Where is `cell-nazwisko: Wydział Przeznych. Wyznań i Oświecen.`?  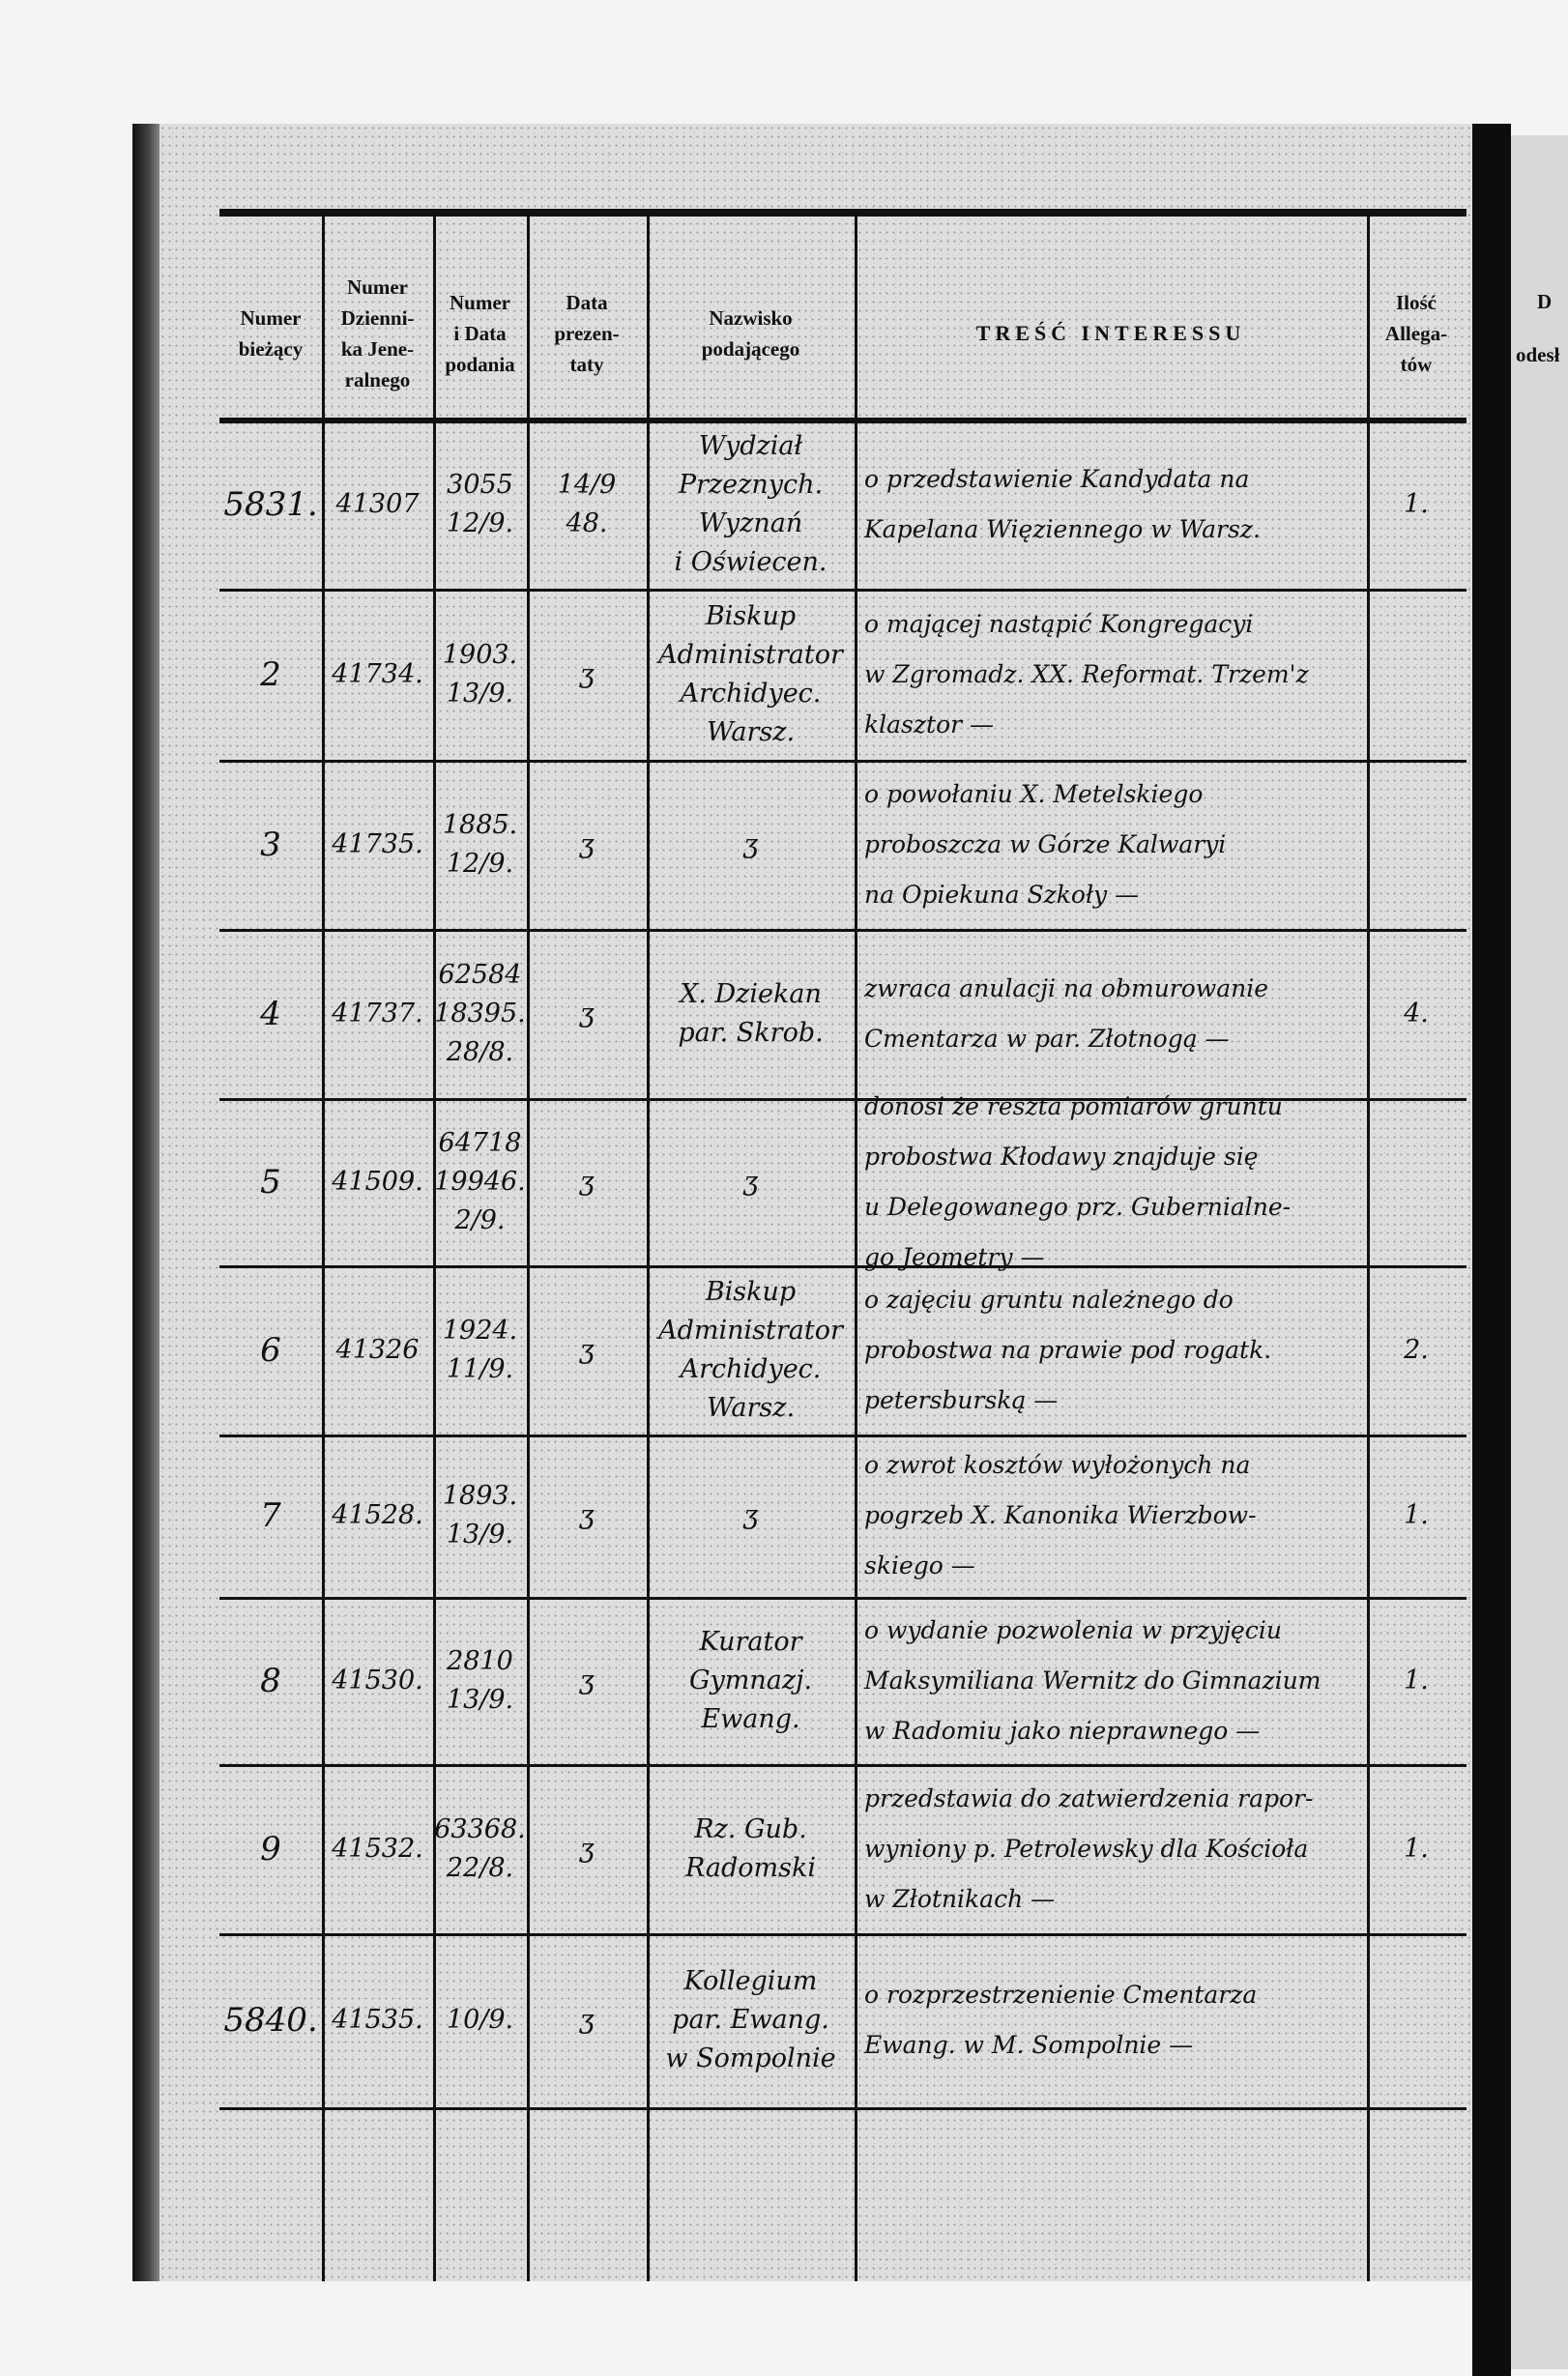 cell-nazwisko: Wydział Przeznych. Wyznań i Oświecen. is located at coordinates (751, 504).